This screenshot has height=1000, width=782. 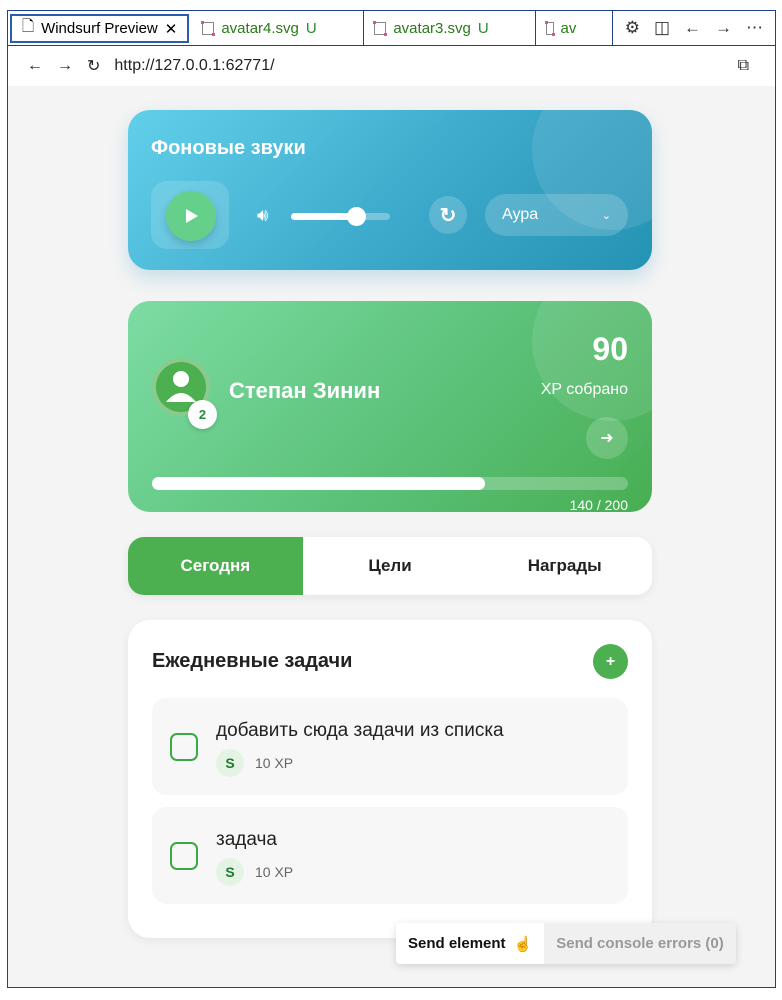 I want to click on tab-avatar4: avatar4.svg U, so click(x=278, y=28).